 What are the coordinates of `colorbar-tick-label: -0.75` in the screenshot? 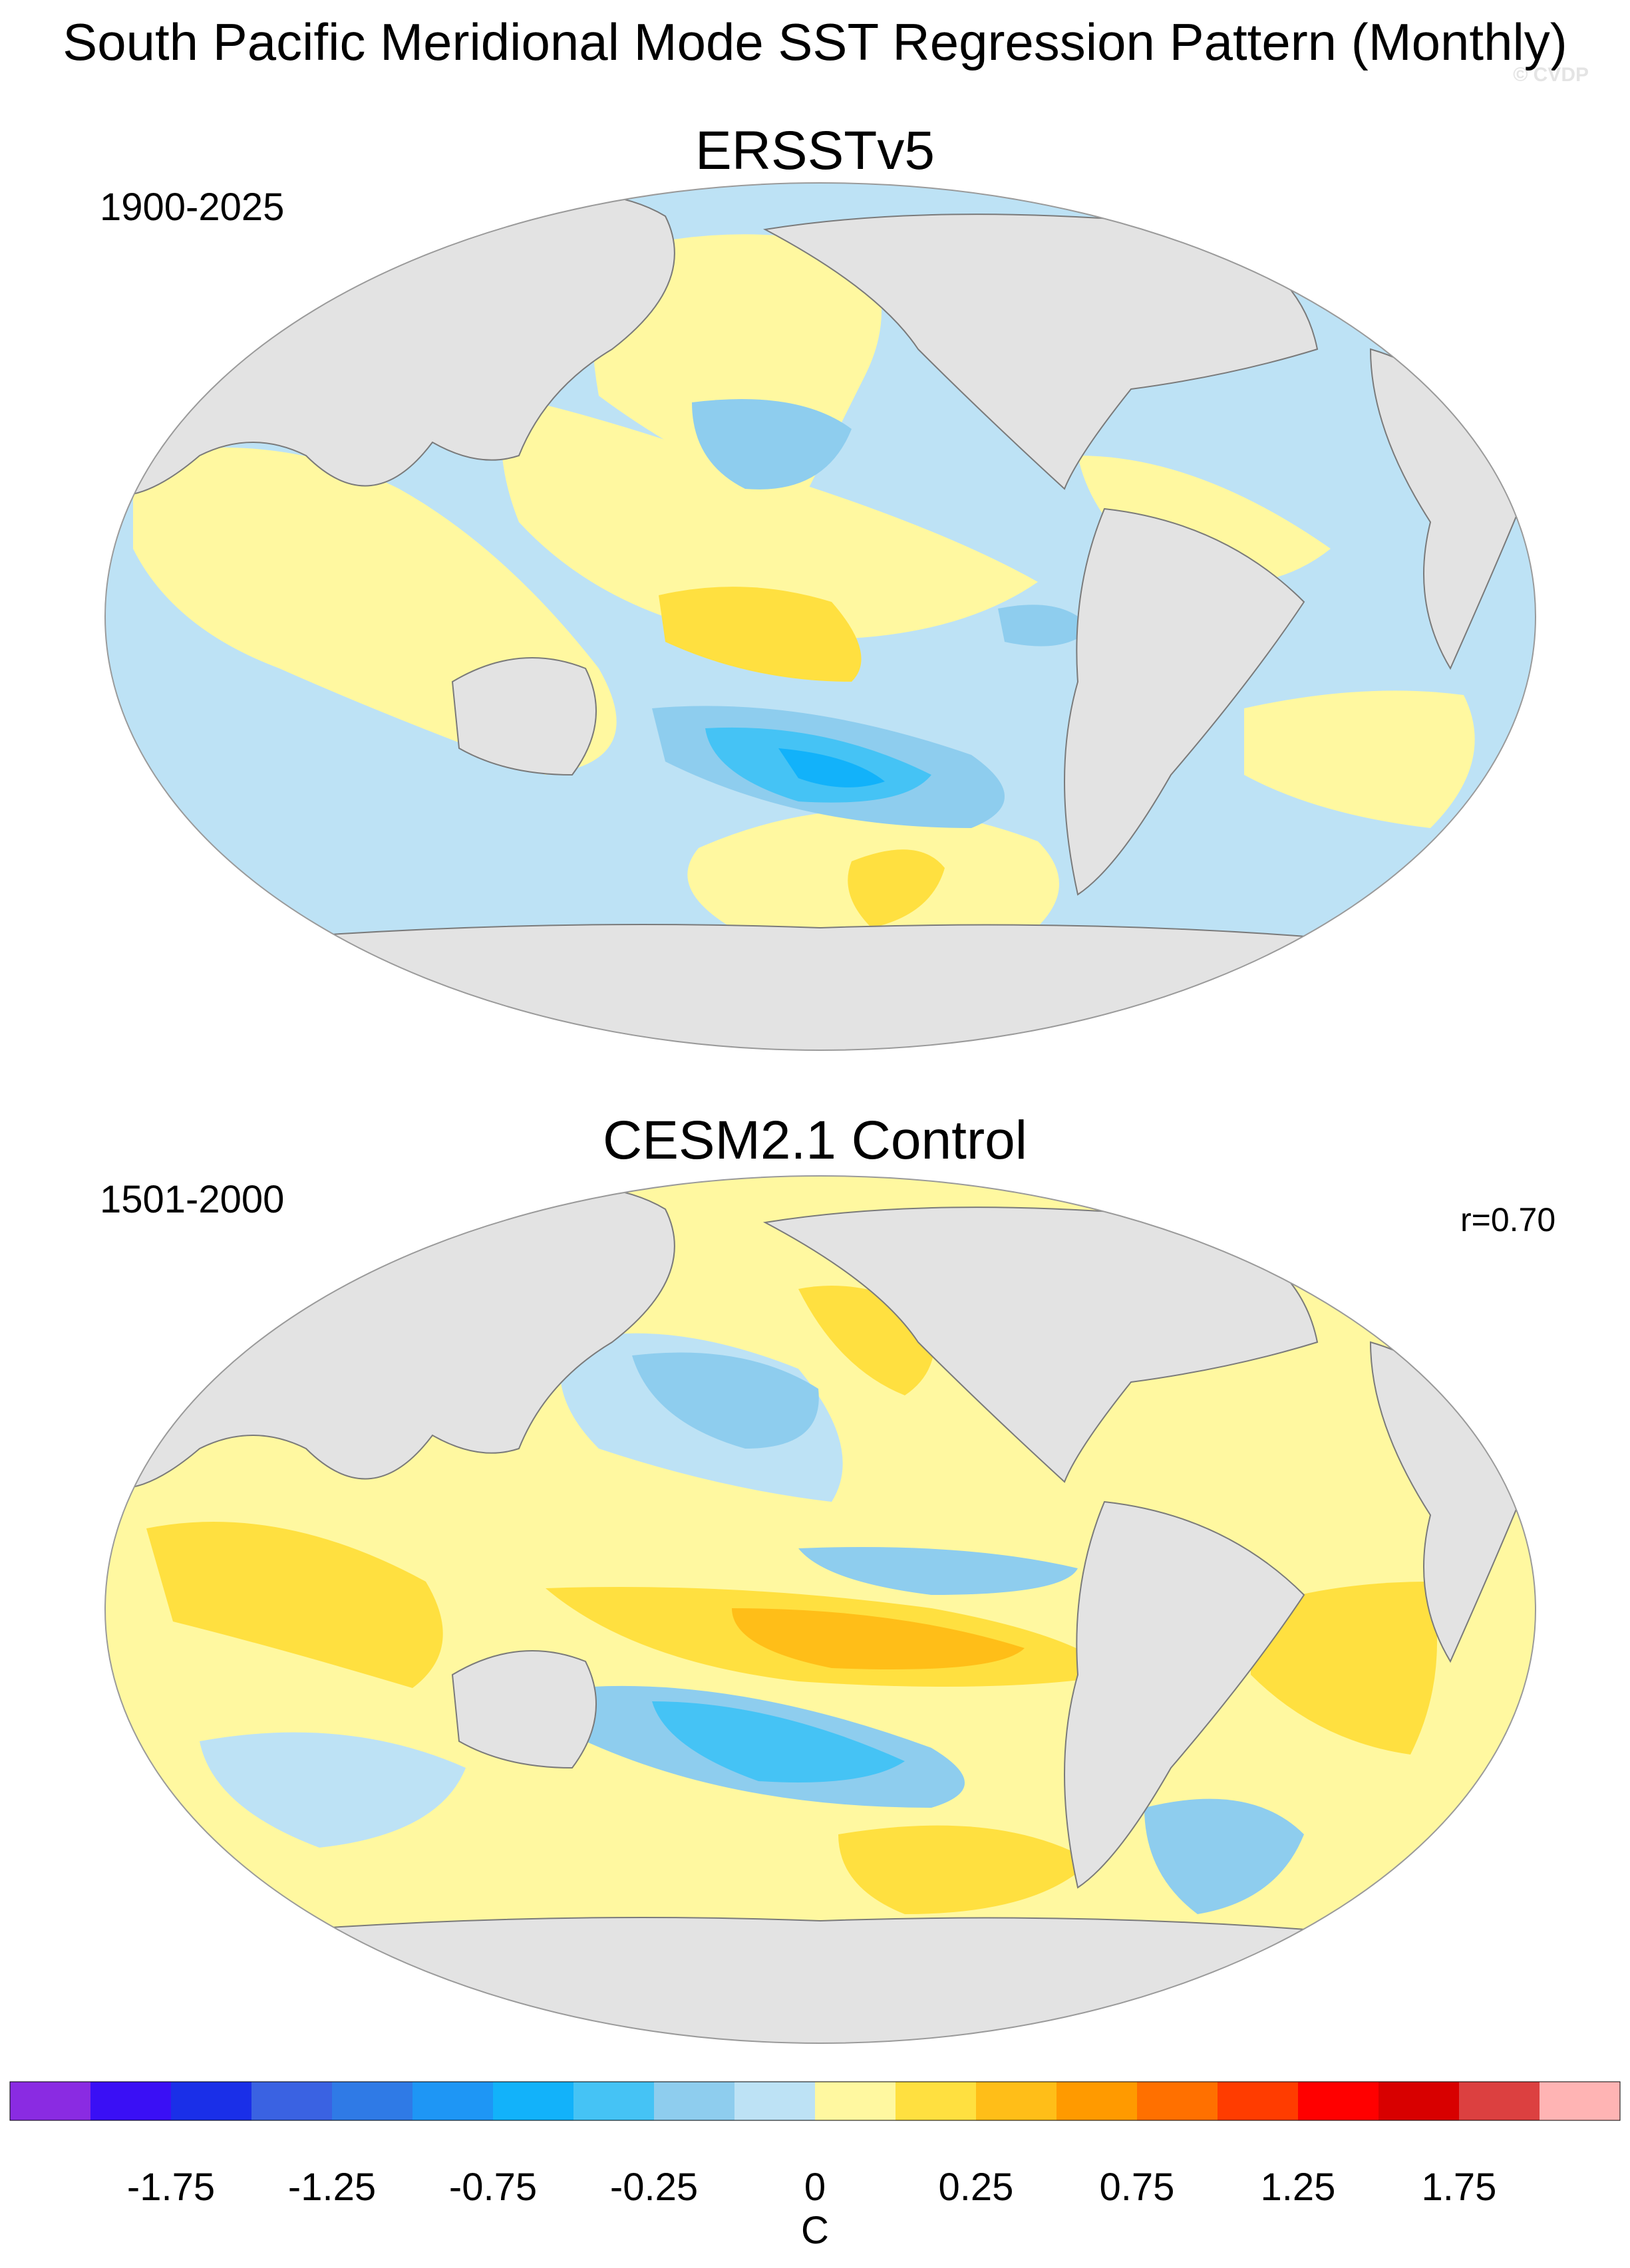 It's located at (493, 2188).